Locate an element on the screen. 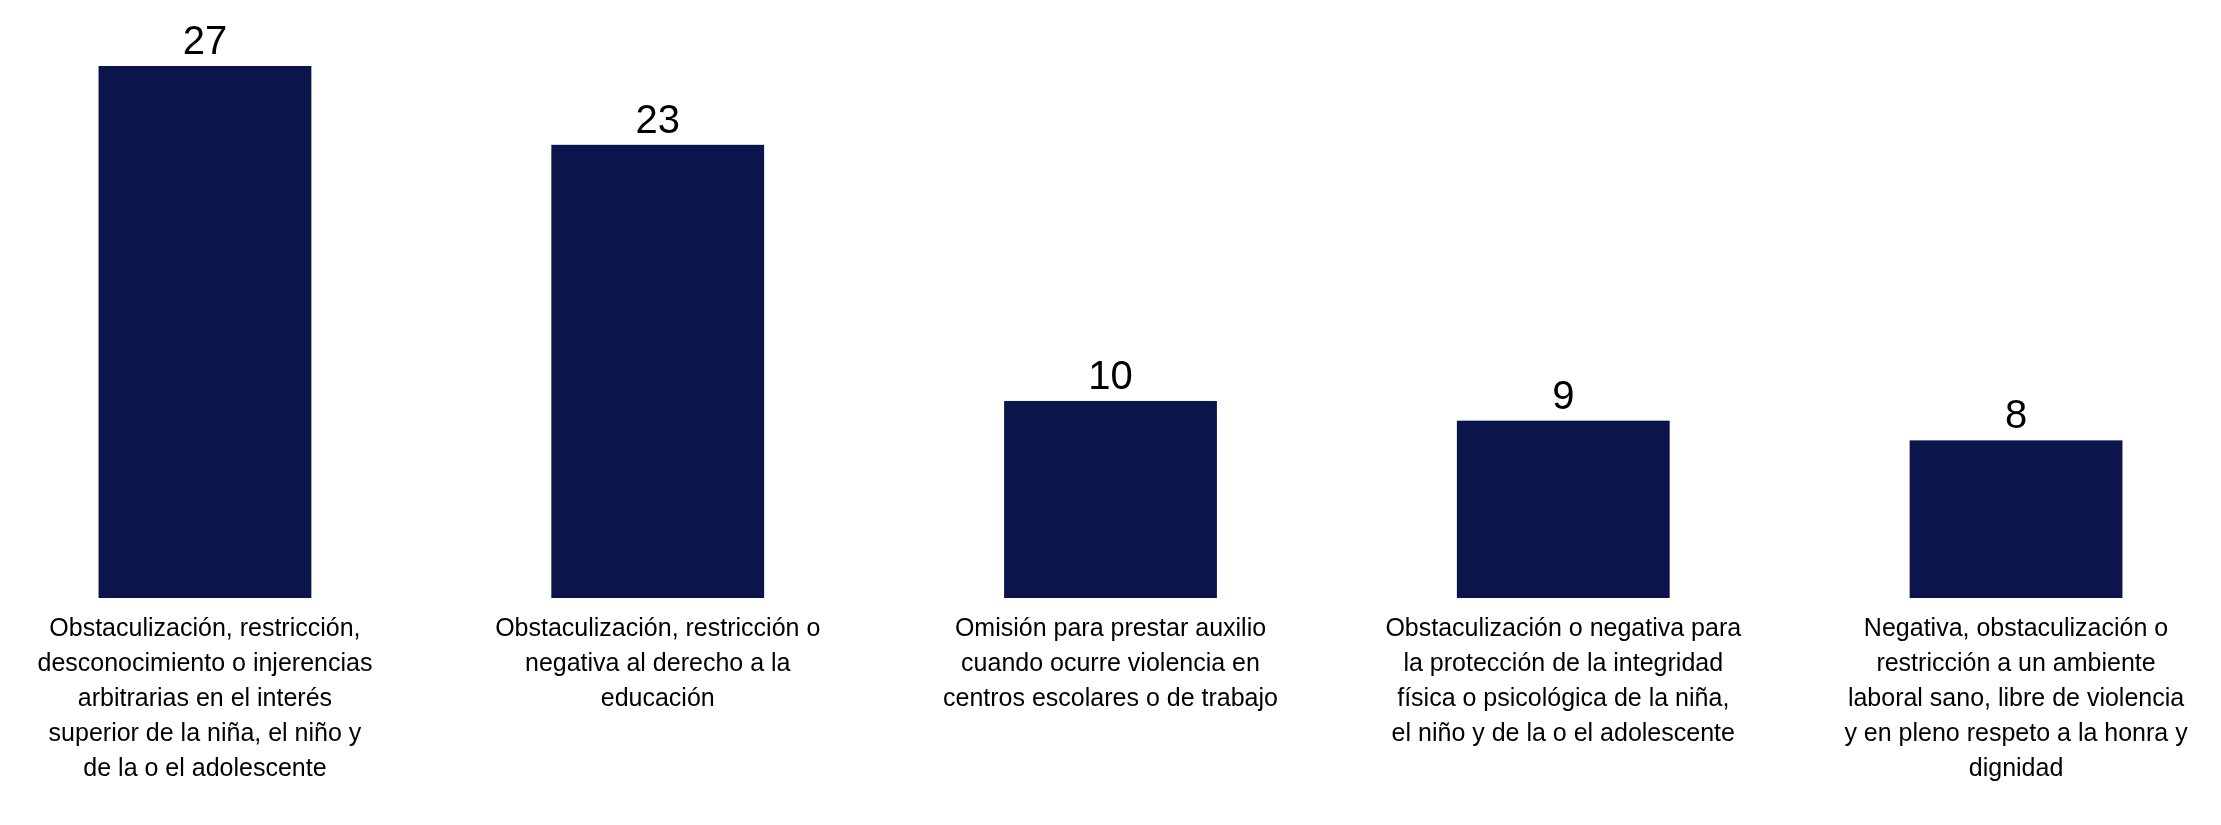 This screenshot has height=825, width=2221. data-label: 23 is located at coordinates (657, 118).